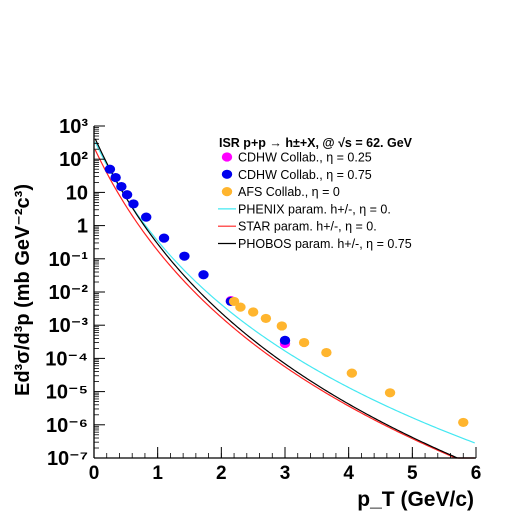 The image size is (523, 518). I want to click on x-tick-label: 4, so click(348, 473).